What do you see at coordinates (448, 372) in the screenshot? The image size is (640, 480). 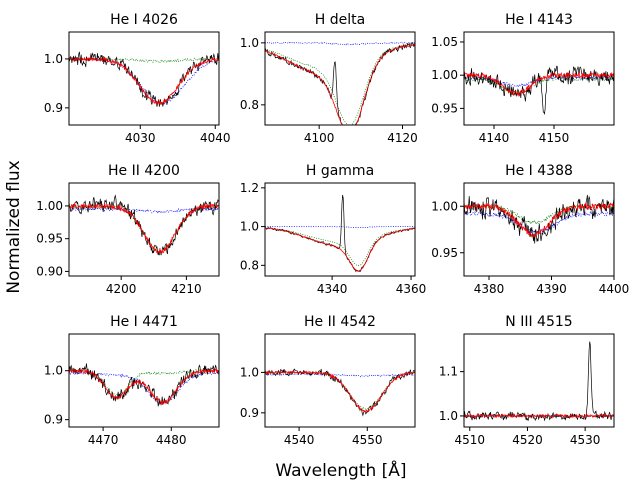 I see `y-tick-label: 1.1` at bounding box center [448, 372].